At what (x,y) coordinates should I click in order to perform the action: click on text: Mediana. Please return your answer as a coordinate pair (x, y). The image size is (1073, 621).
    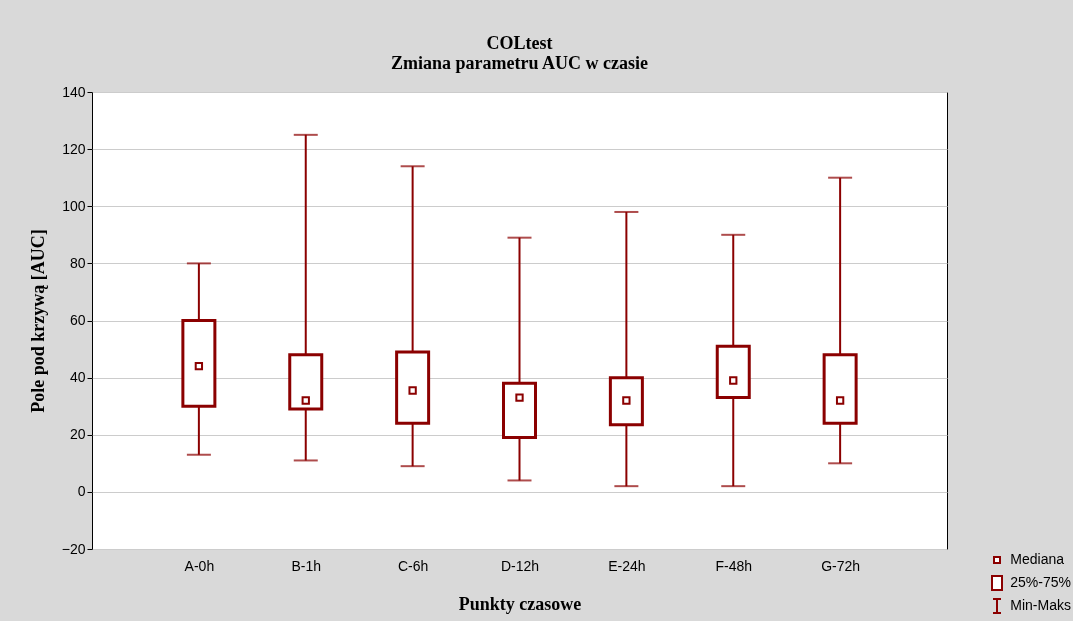
    Looking at the image, I should click on (1037, 559).